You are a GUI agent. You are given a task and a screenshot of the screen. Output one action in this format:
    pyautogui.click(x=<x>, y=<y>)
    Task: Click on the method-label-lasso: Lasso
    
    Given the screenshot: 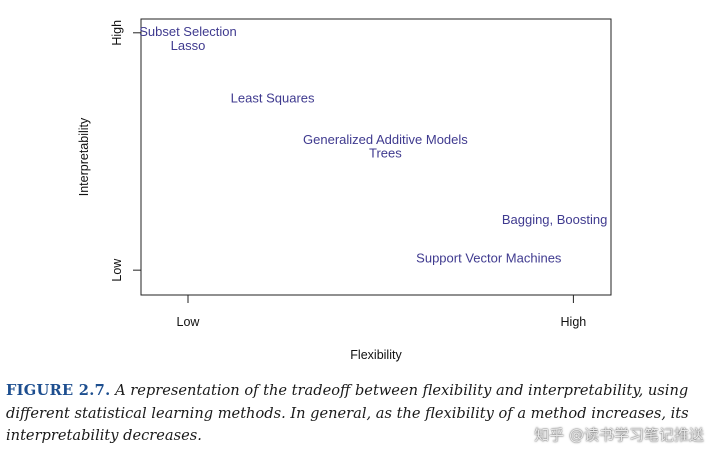 What is the action you would take?
    pyautogui.click(x=188, y=45)
    